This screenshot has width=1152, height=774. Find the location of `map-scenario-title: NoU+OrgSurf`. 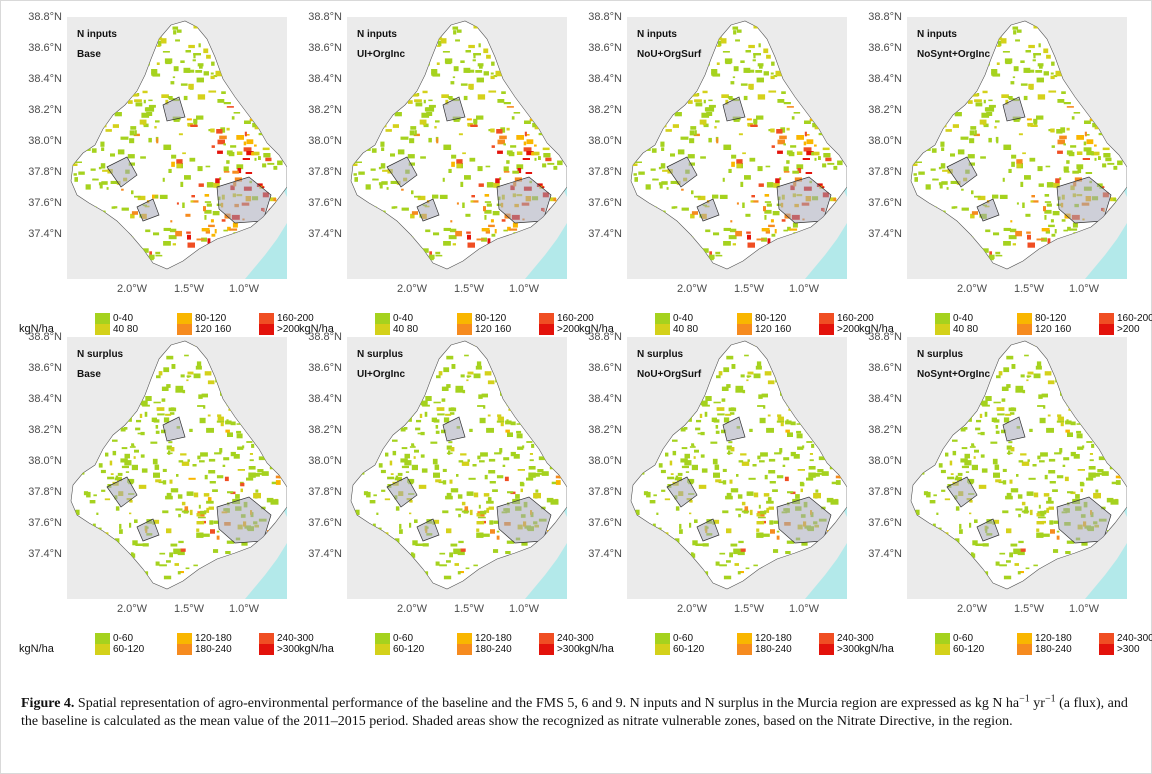

map-scenario-title: NoU+OrgSurf is located at coordinates (669, 54).